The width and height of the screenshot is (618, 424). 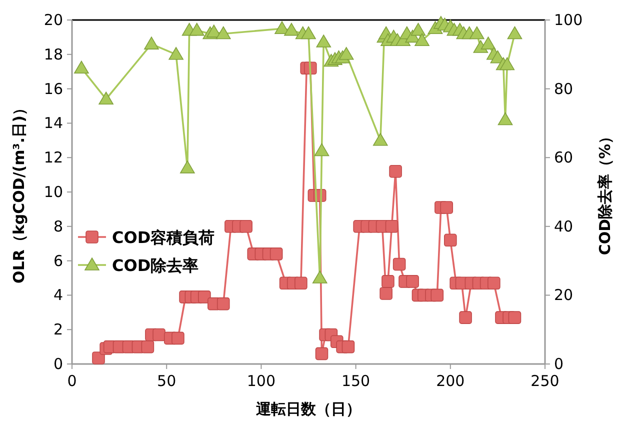 I want to click on x-tick-label: 150, so click(x=355, y=381).